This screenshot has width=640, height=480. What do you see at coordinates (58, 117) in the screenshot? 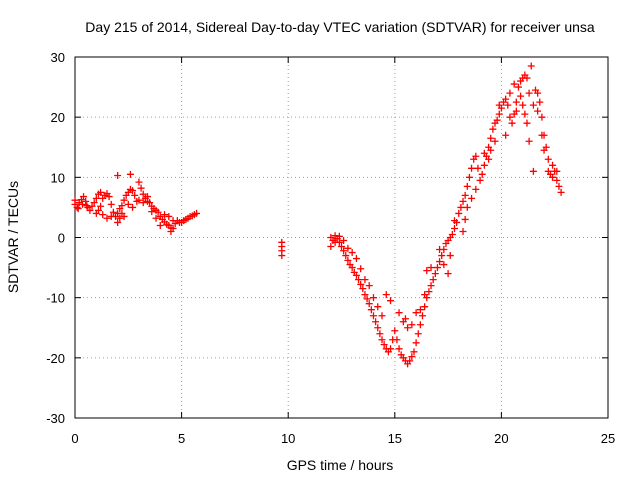
I see `y-tick-label: 20` at bounding box center [58, 117].